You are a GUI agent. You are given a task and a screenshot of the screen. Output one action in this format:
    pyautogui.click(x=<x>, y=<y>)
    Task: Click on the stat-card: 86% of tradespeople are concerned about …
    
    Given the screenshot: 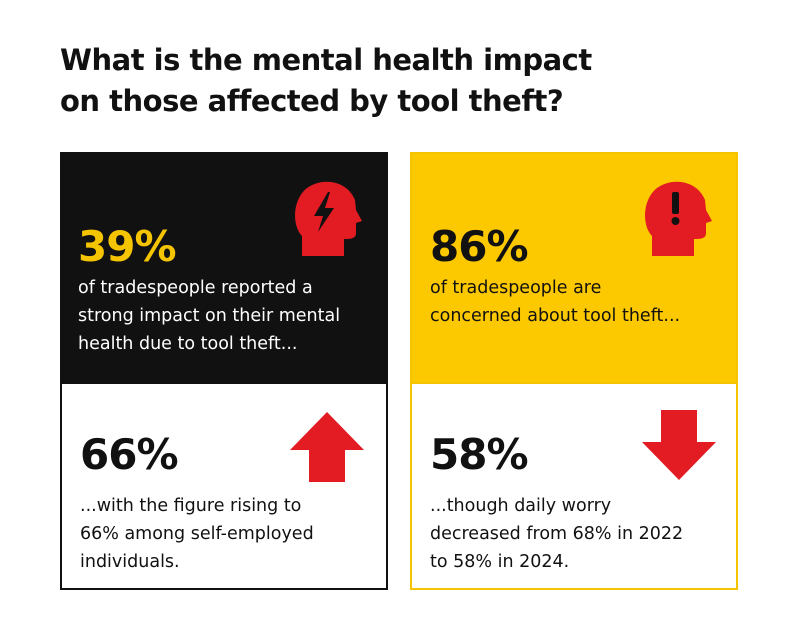 What is the action you would take?
    pyautogui.click(x=574, y=268)
    